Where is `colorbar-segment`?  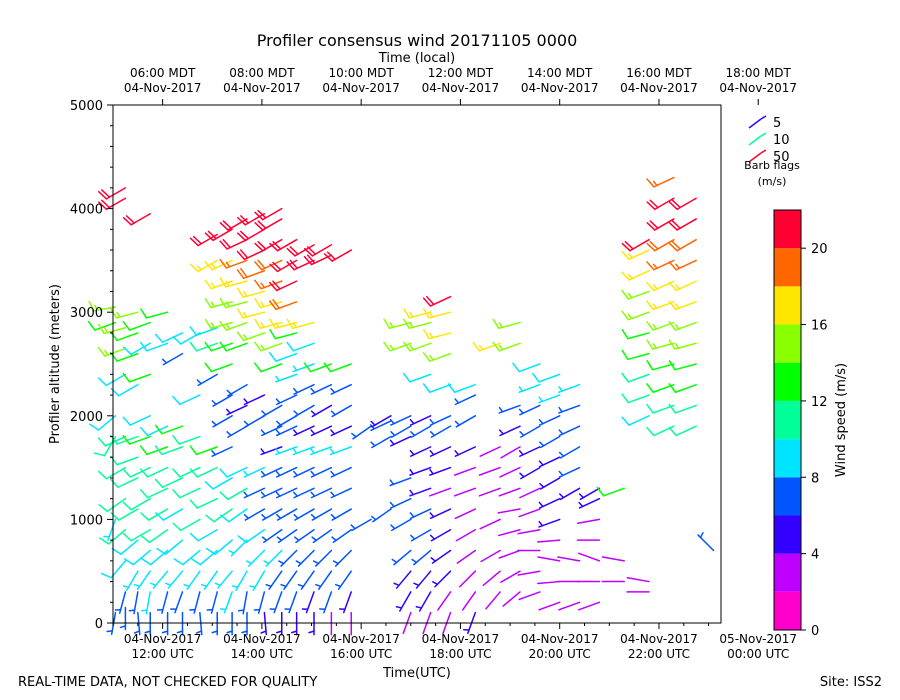 colorbar-segment is located at coordinates (787, 229).